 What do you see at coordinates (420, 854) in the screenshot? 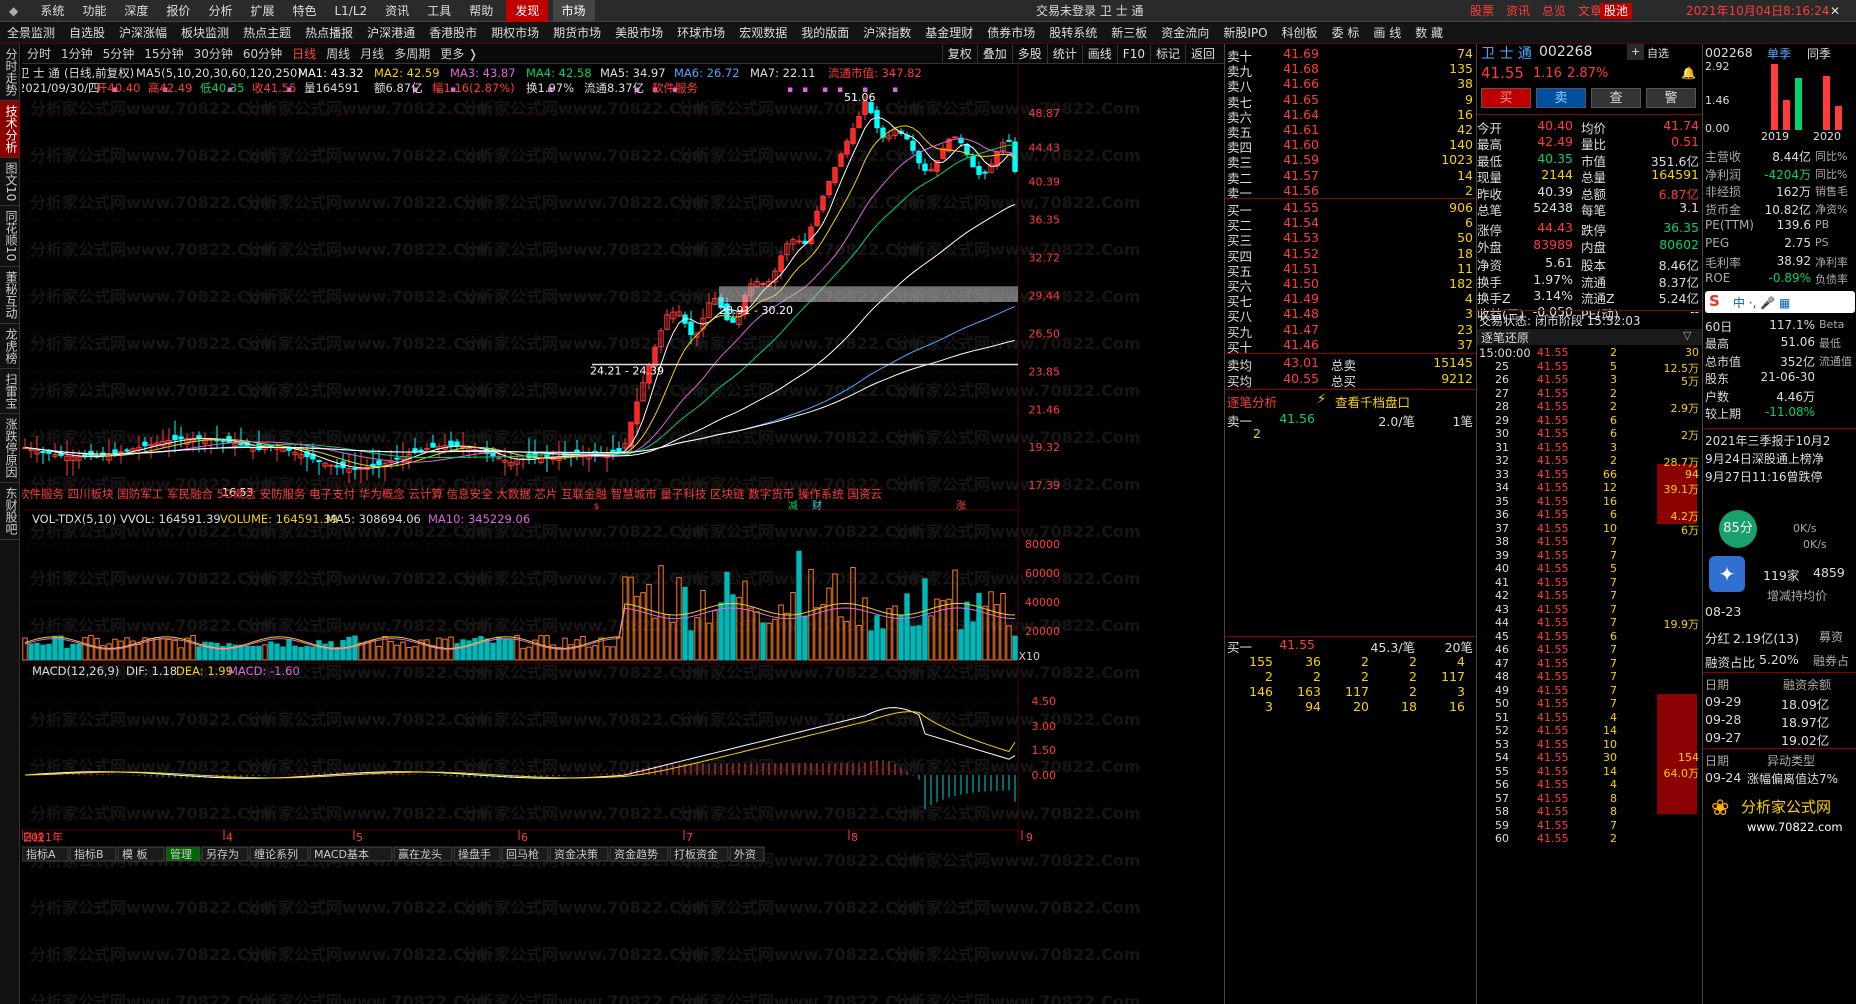
I see `indicator-tab-label: 赢在龙头` at bounding box center [420, 854].